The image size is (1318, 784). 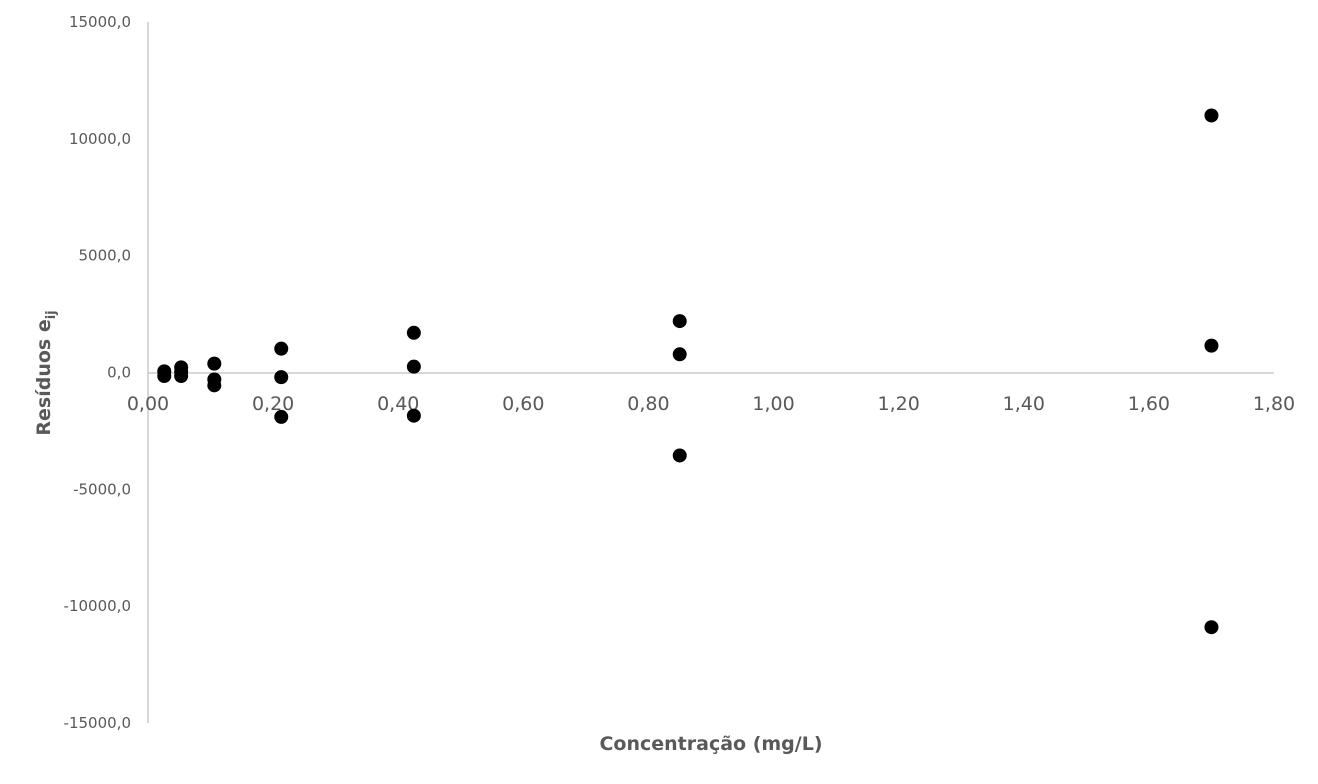 I want to click on y-axis-title: Resíduos eij, so click(x=46, y=372).